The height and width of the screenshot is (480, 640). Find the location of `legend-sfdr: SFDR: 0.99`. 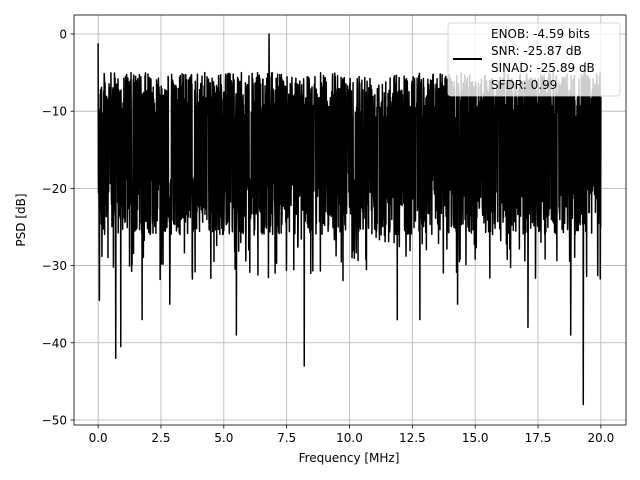

legend-sfdr: SFDR: 0.99 is located at coordinates (524, 85).